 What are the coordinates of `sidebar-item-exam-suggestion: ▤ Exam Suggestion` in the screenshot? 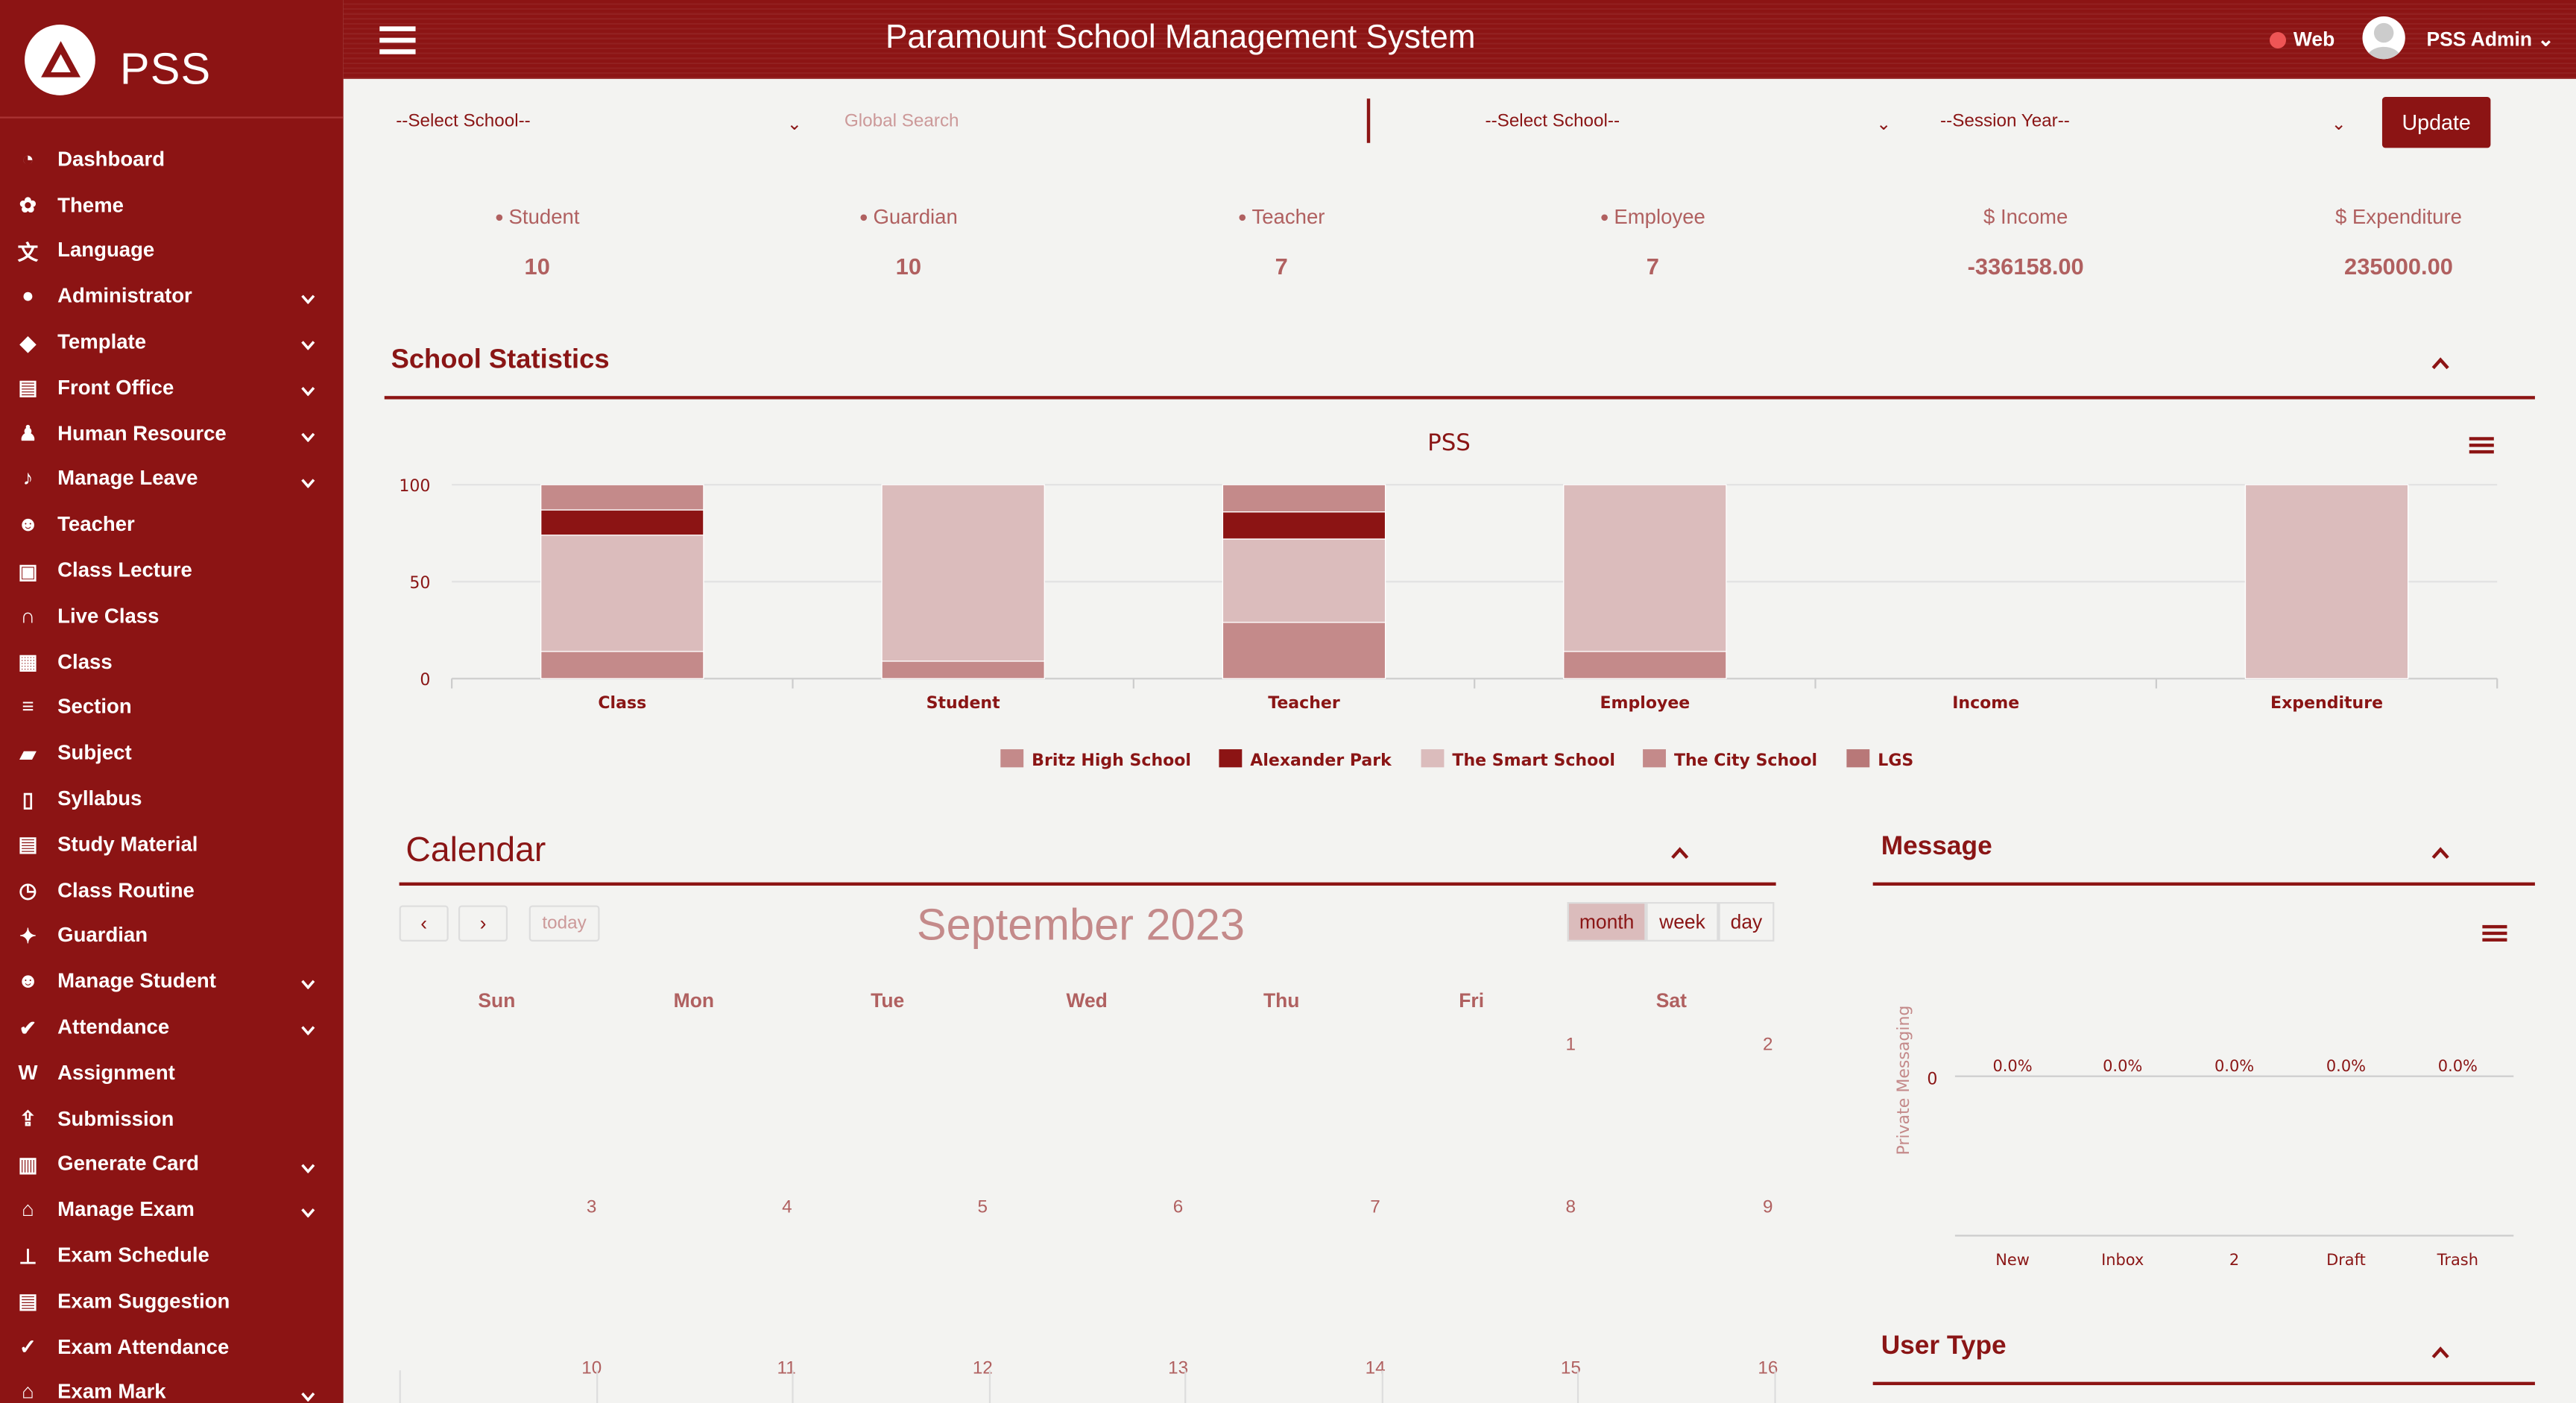 It's located at (172, 1301).